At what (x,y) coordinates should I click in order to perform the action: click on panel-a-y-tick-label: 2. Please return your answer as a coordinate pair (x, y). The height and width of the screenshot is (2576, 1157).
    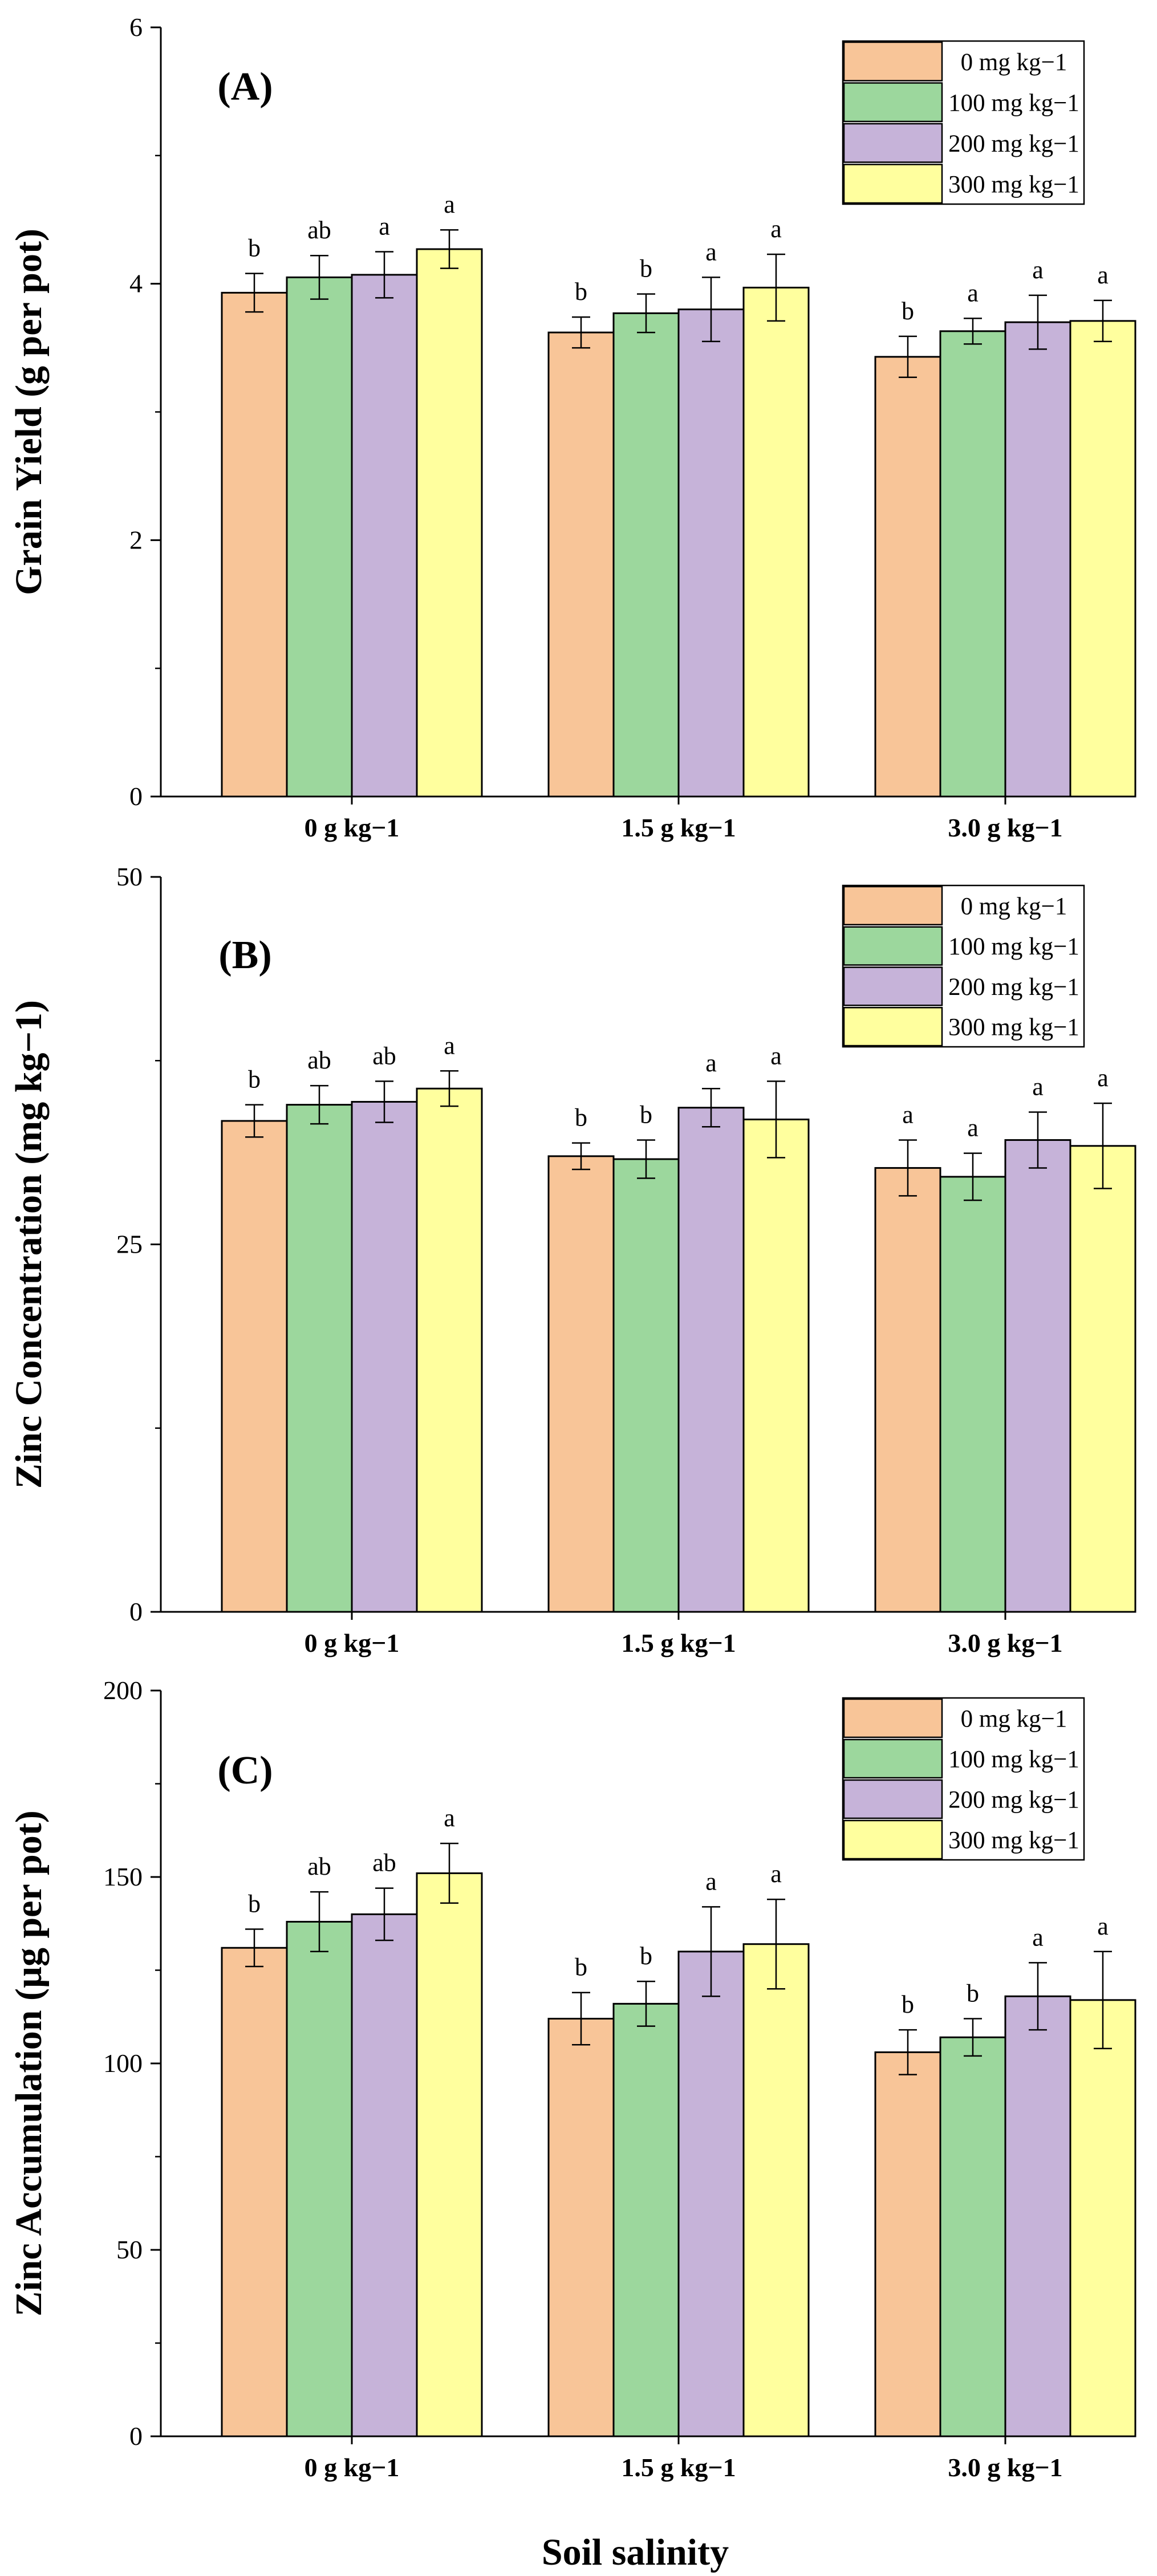
    Looking at the image, I should click on (136, 539).